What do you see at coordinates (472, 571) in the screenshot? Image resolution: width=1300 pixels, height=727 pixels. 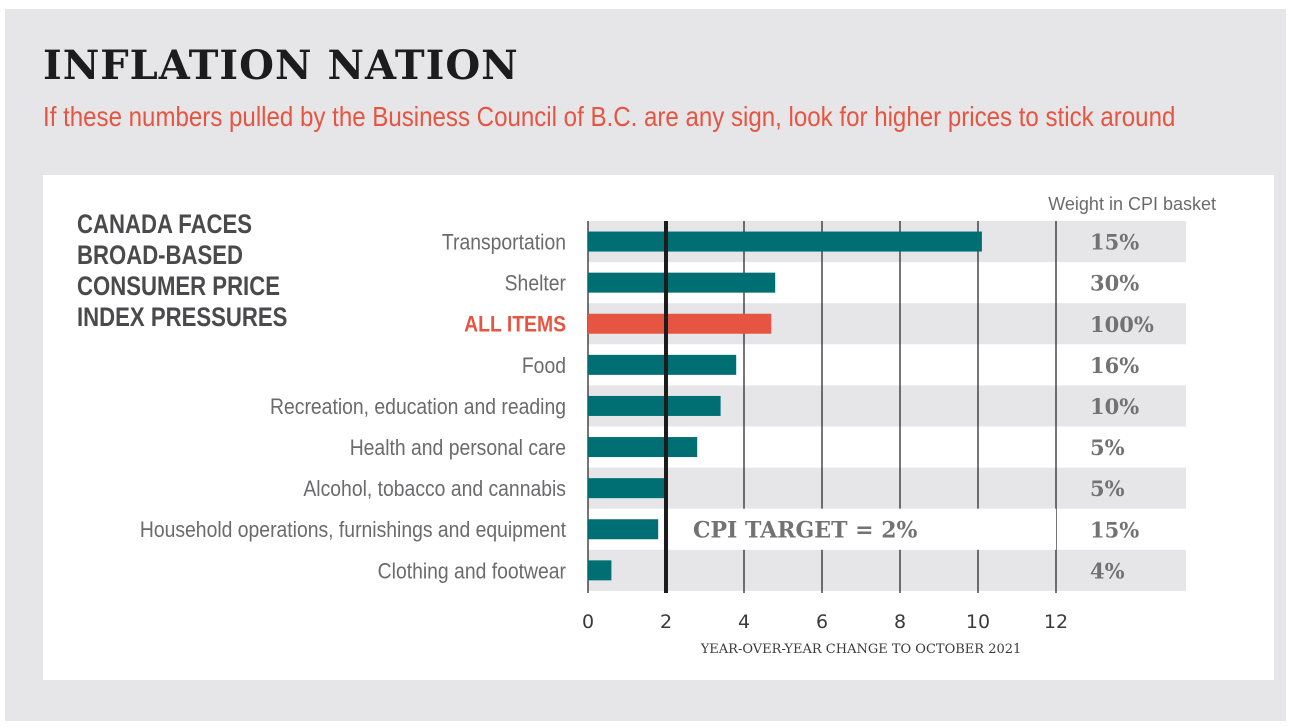 I see `category-label: Clothing and footwear` at bounding box center [472, 571].